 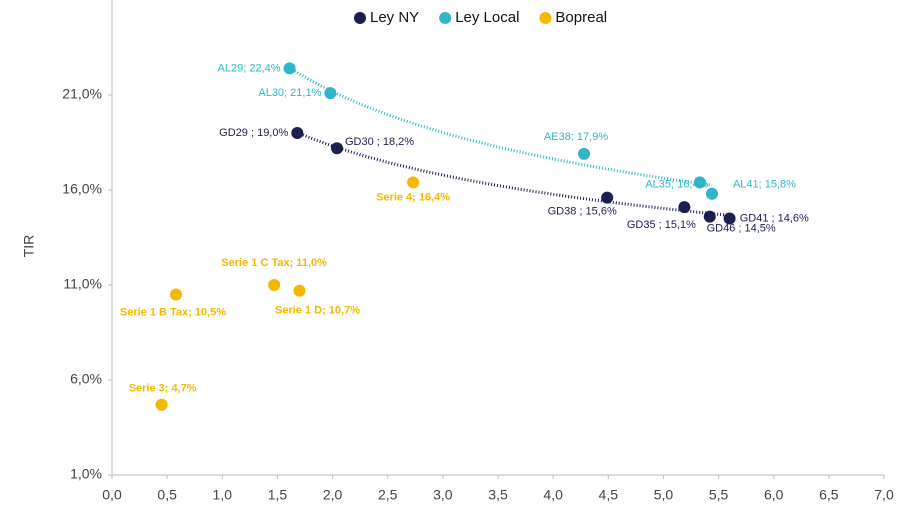 What do you see at coordinates (253, 133) in the screenshot?
I see `data-label: GD29 ; 19,0%` at bounding box center [253, 133].